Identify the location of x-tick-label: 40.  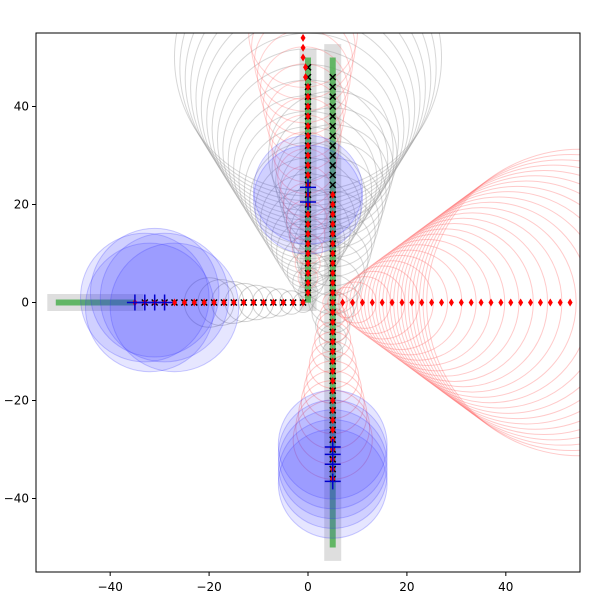
(505, 587).